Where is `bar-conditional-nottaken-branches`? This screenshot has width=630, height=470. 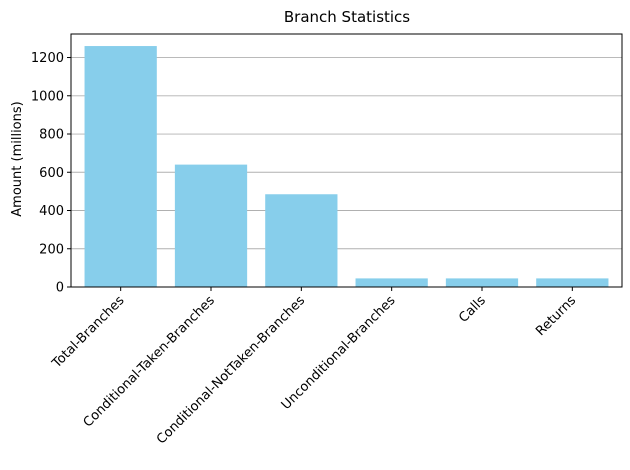 bar-conditional-nottaken-branches is located at coordinates (301, 240).